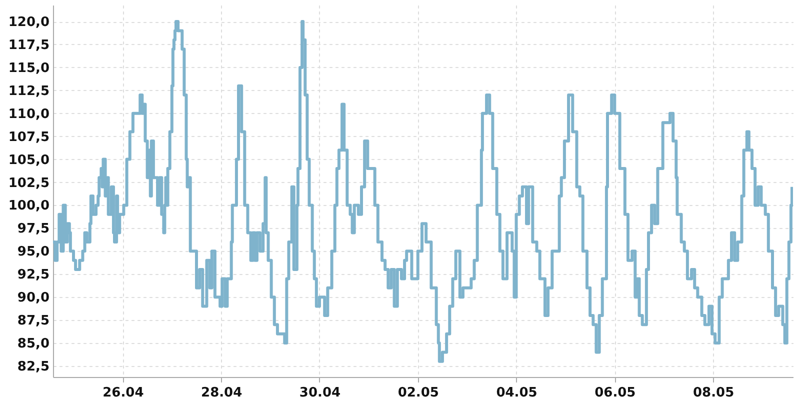 The width and height of the screenshot is (800, 400). I want to click on x-tick-label: 28.04, so click(221, 393).